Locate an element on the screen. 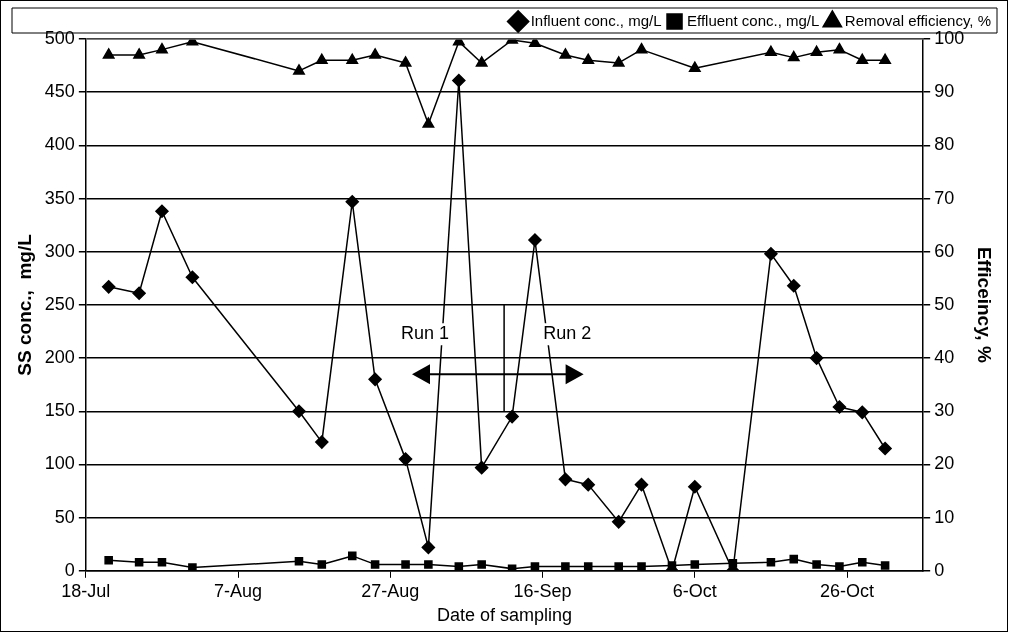  x-tick-label: 16-Sep is located at coordinates (542, 590).